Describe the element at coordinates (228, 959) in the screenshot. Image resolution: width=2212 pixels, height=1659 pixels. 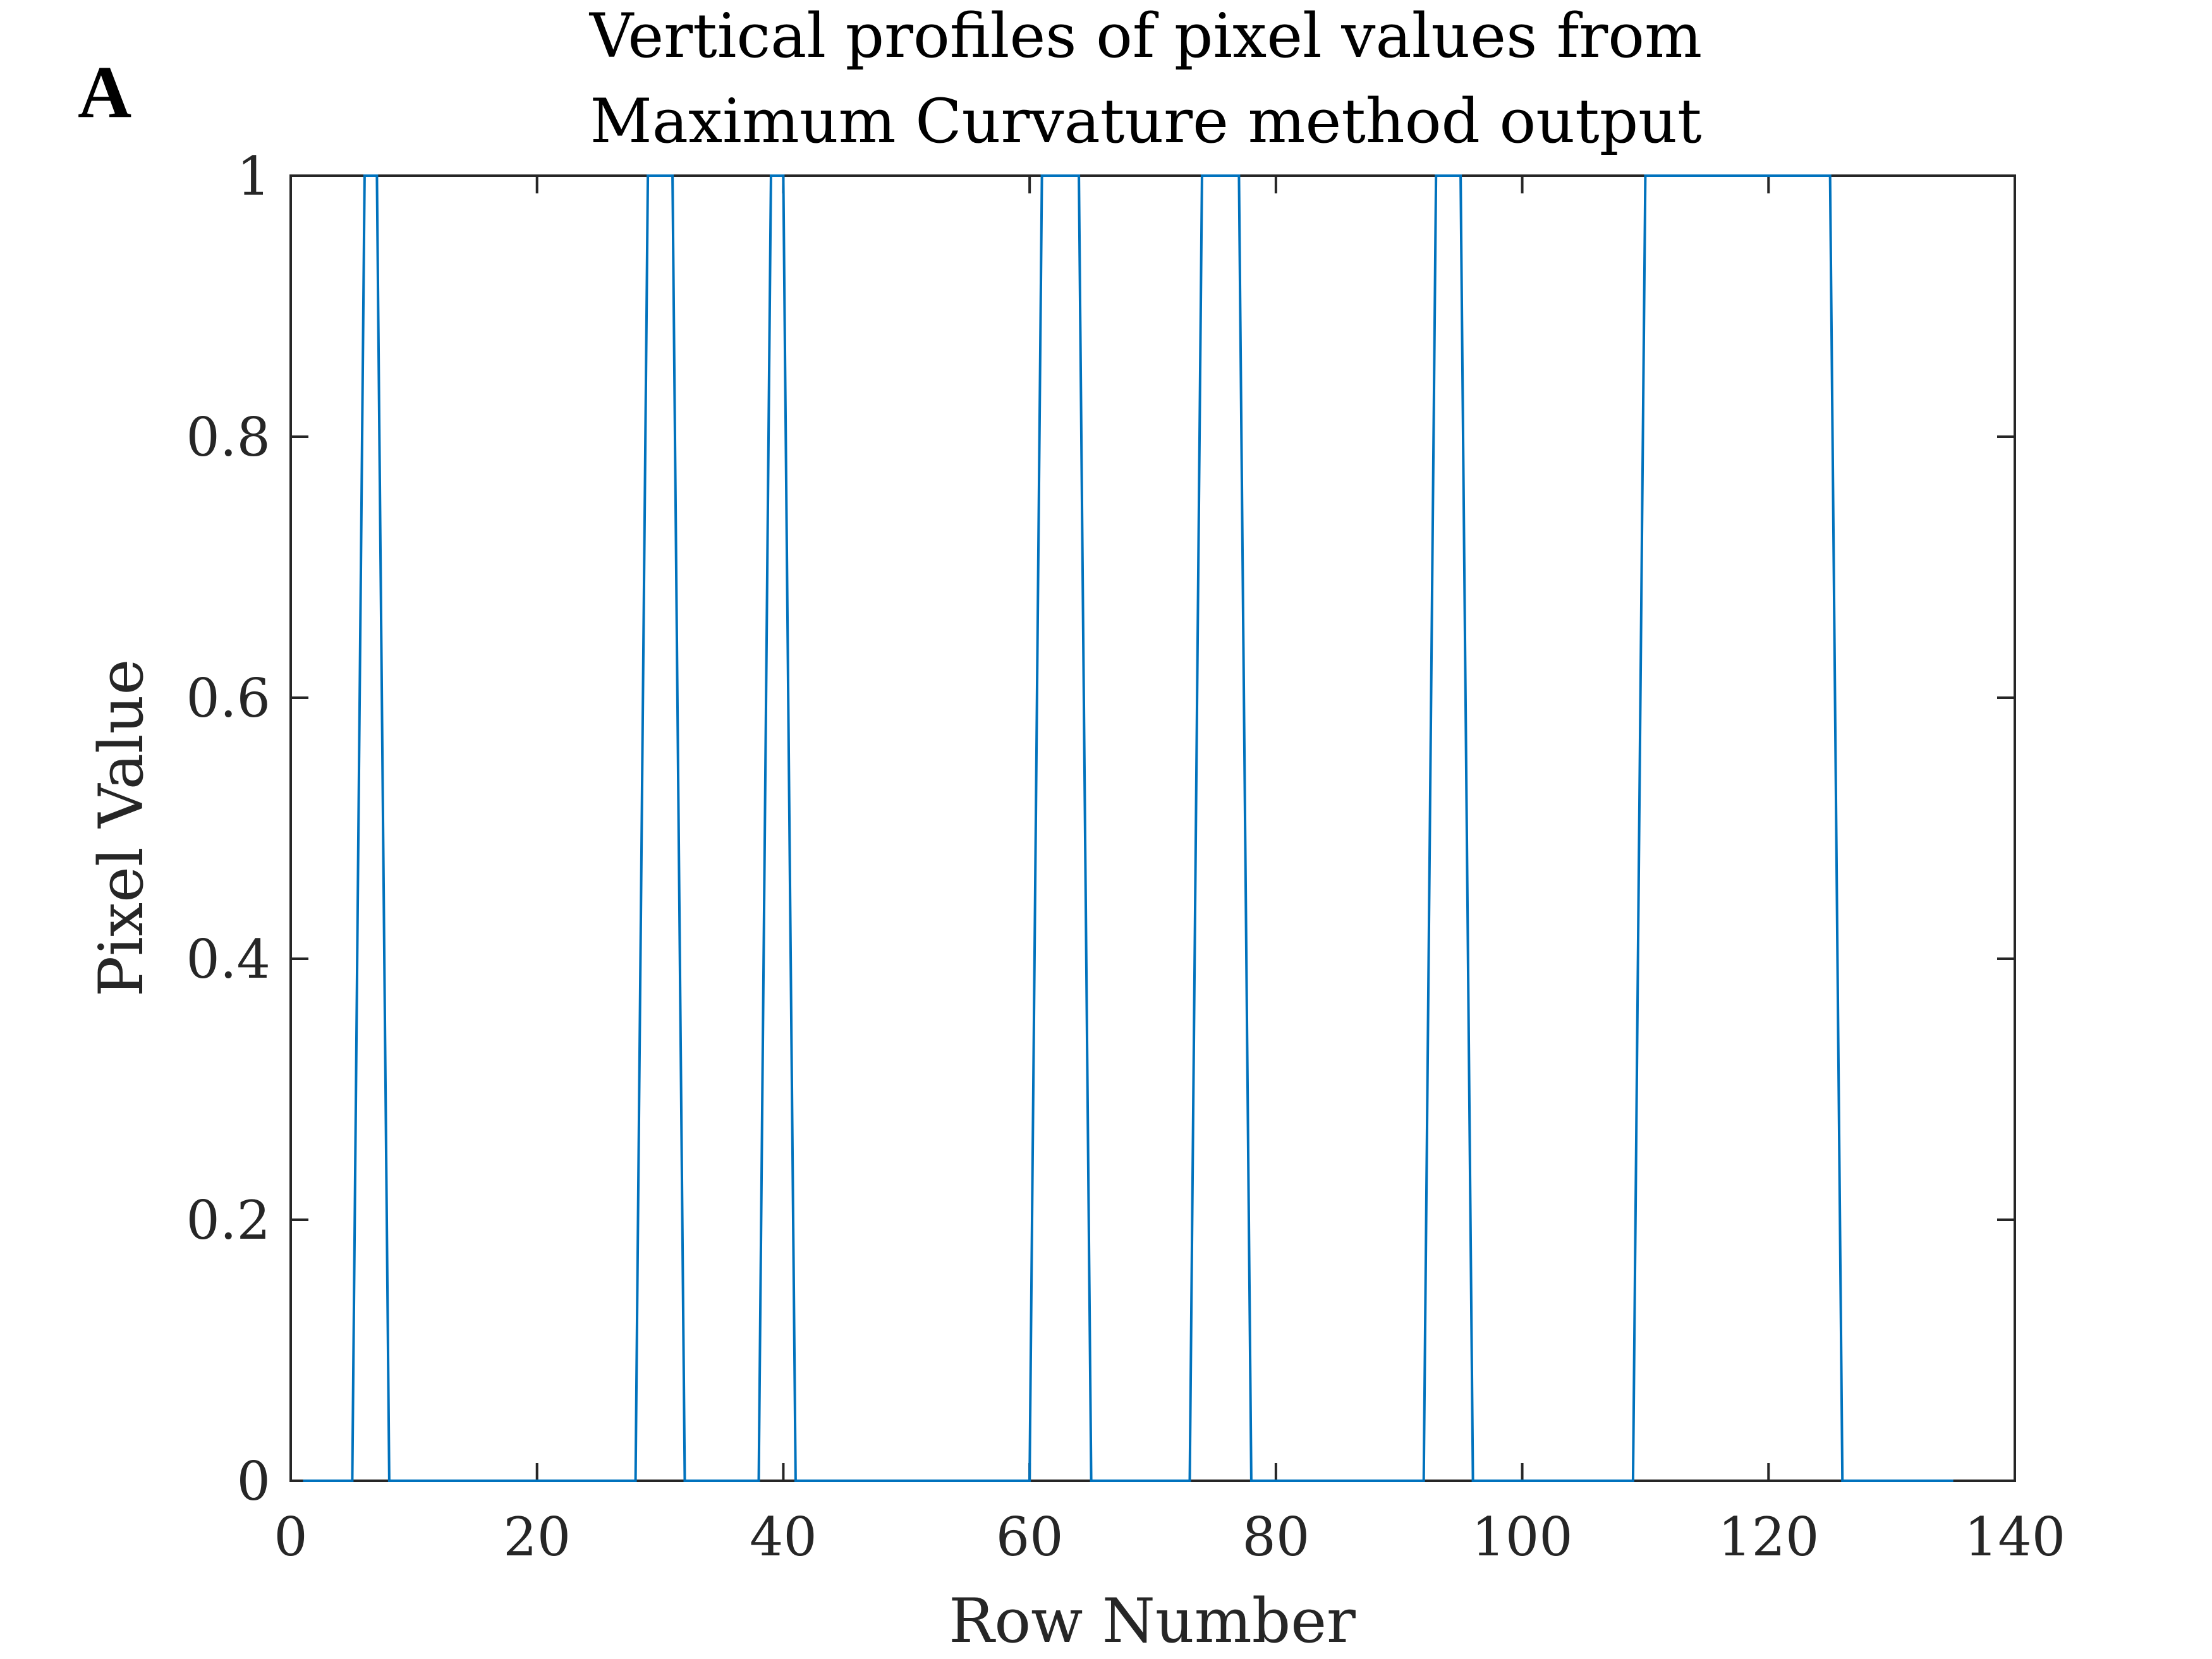
I see `y-tick-label: 0.4` at that location.